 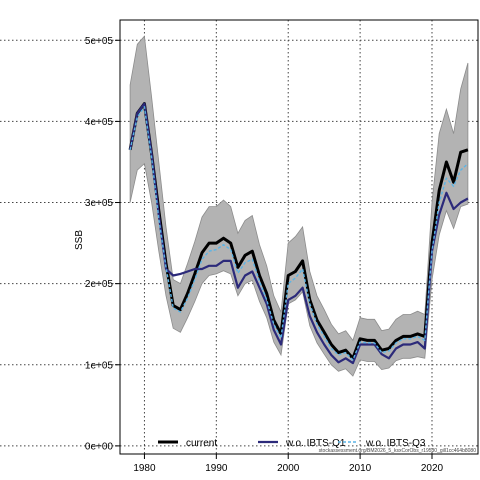 What do you see at coordinates (99, 41) in the screenshot?
I see `y-tick-label: 5e+05` at bounding box center [99, 41].